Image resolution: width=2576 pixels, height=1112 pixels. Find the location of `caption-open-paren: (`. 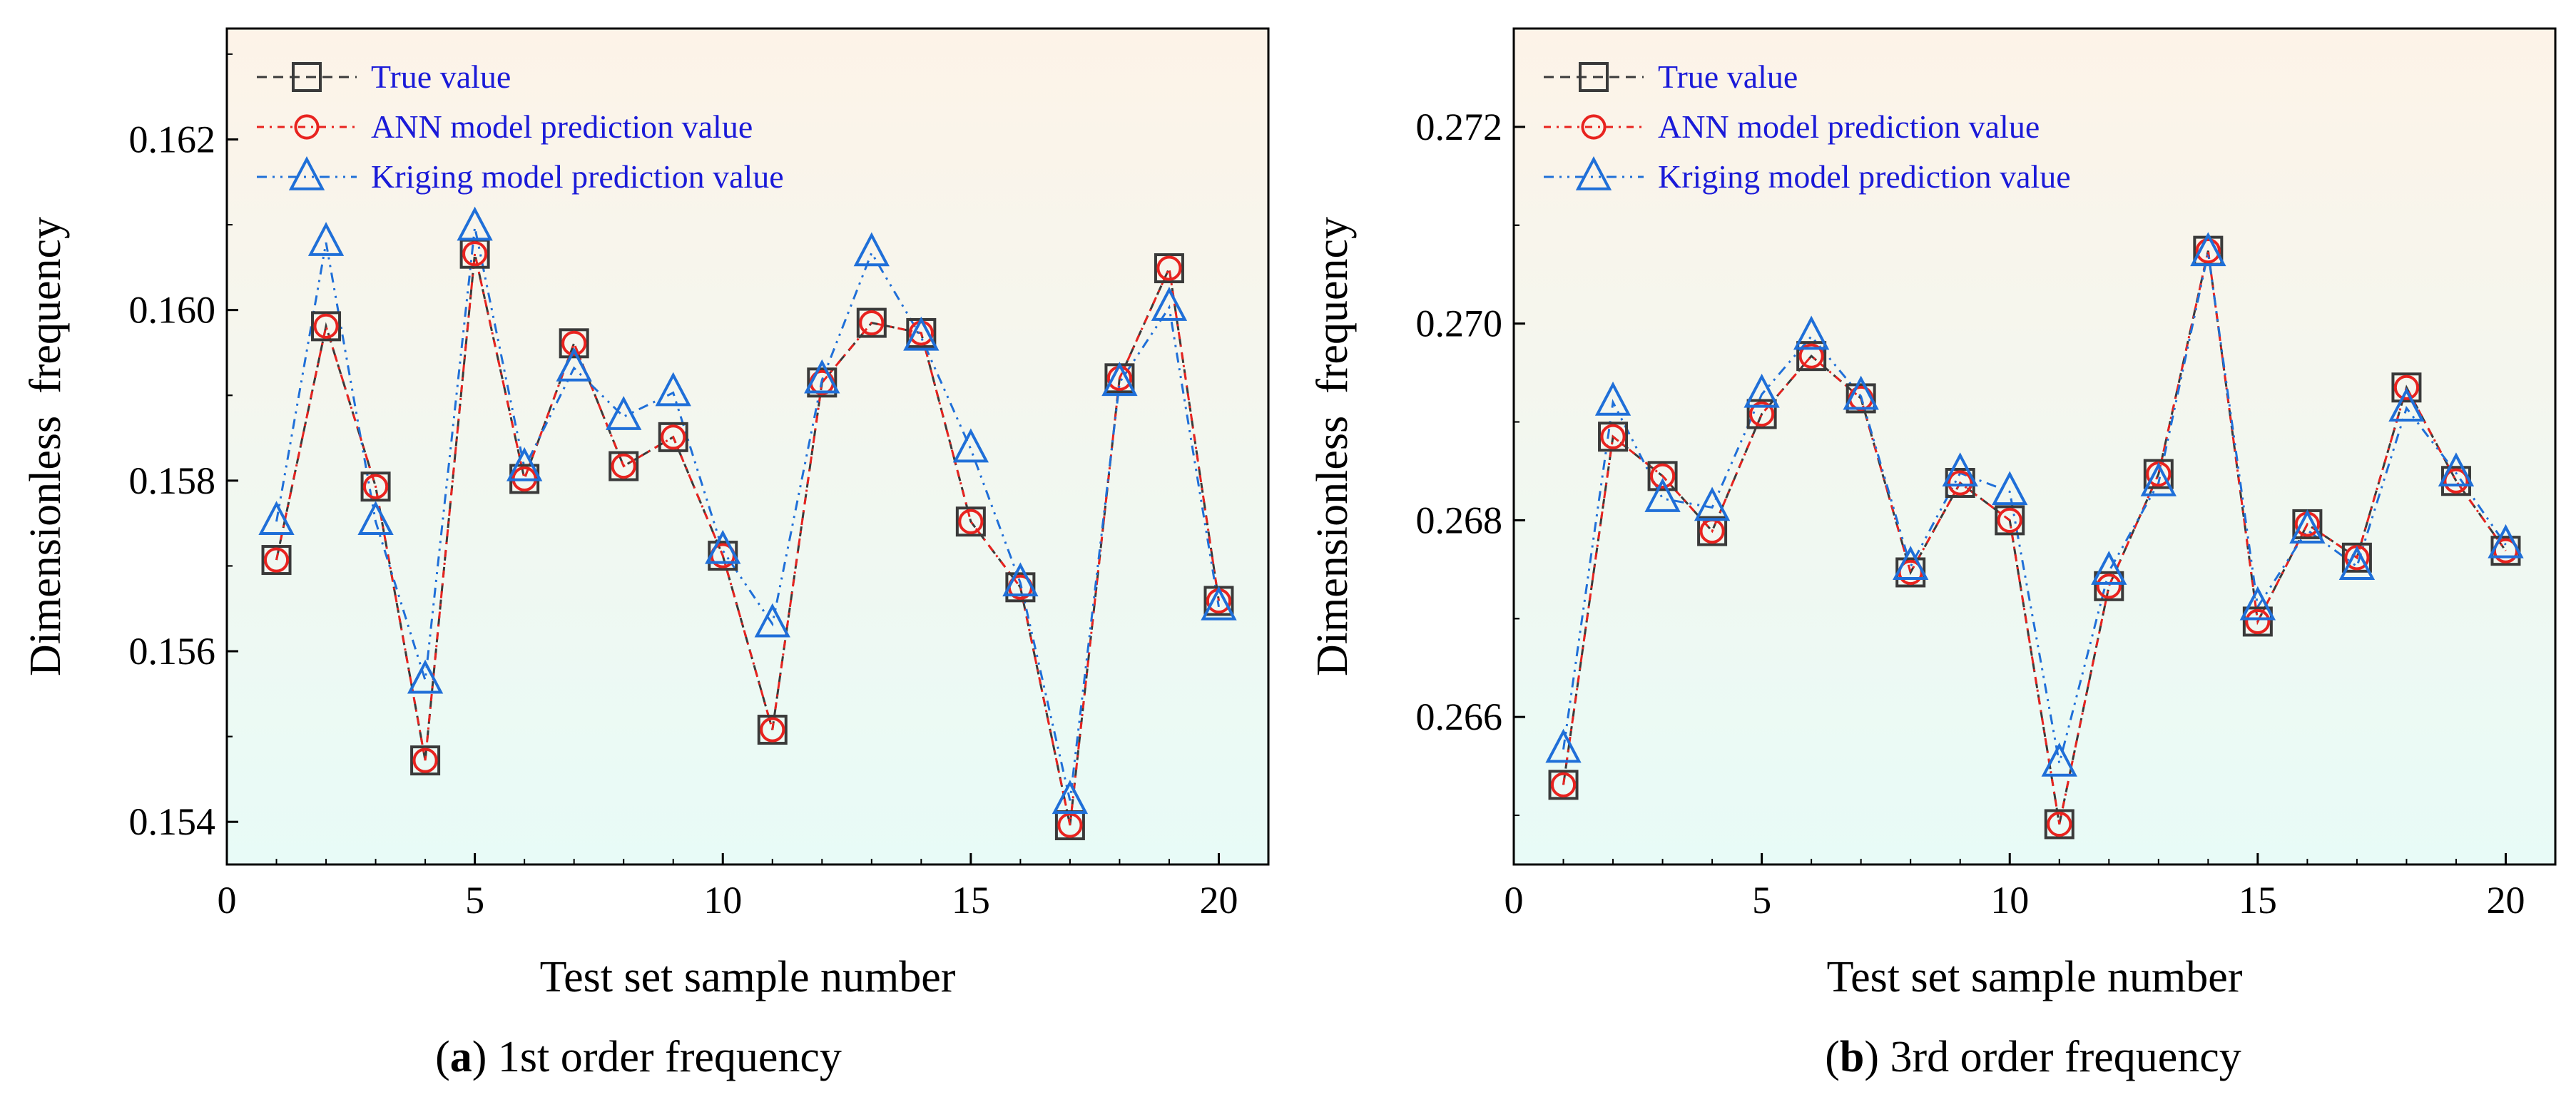

caption-open-paren: ( is located at coordinates (1832, 1057).